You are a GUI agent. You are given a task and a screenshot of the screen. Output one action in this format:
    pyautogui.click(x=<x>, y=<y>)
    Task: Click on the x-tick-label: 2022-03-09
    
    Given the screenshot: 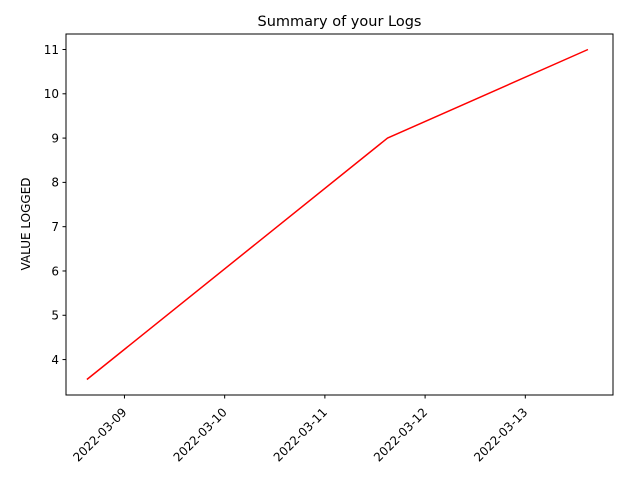 What is the action you would take?
    pyautogui.click(x=99, y=434)
    